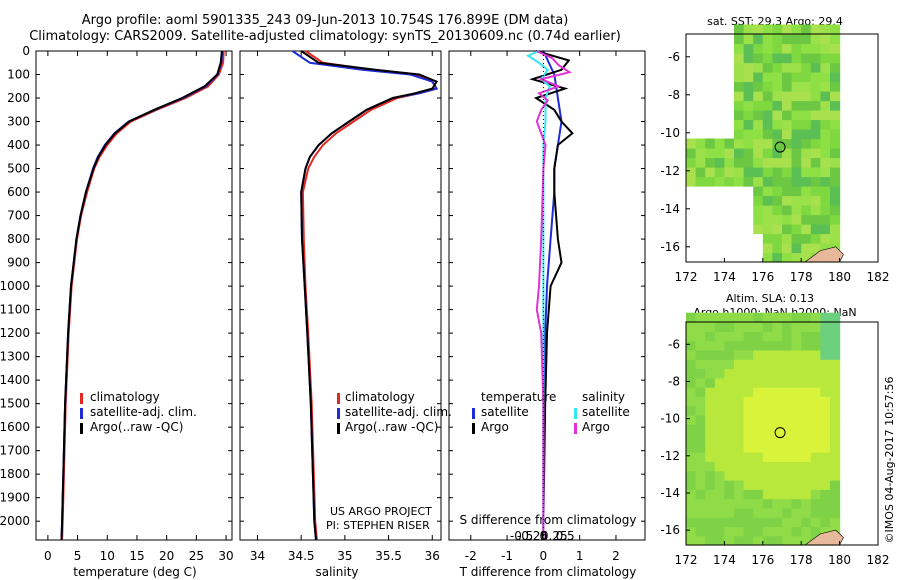 The height and width of the screenshot is (580, 900). What do you see at coordinates (166, 556) in the screenshot?
I see `xtick-label-temperature: 20` at bounding box center [166, 556].